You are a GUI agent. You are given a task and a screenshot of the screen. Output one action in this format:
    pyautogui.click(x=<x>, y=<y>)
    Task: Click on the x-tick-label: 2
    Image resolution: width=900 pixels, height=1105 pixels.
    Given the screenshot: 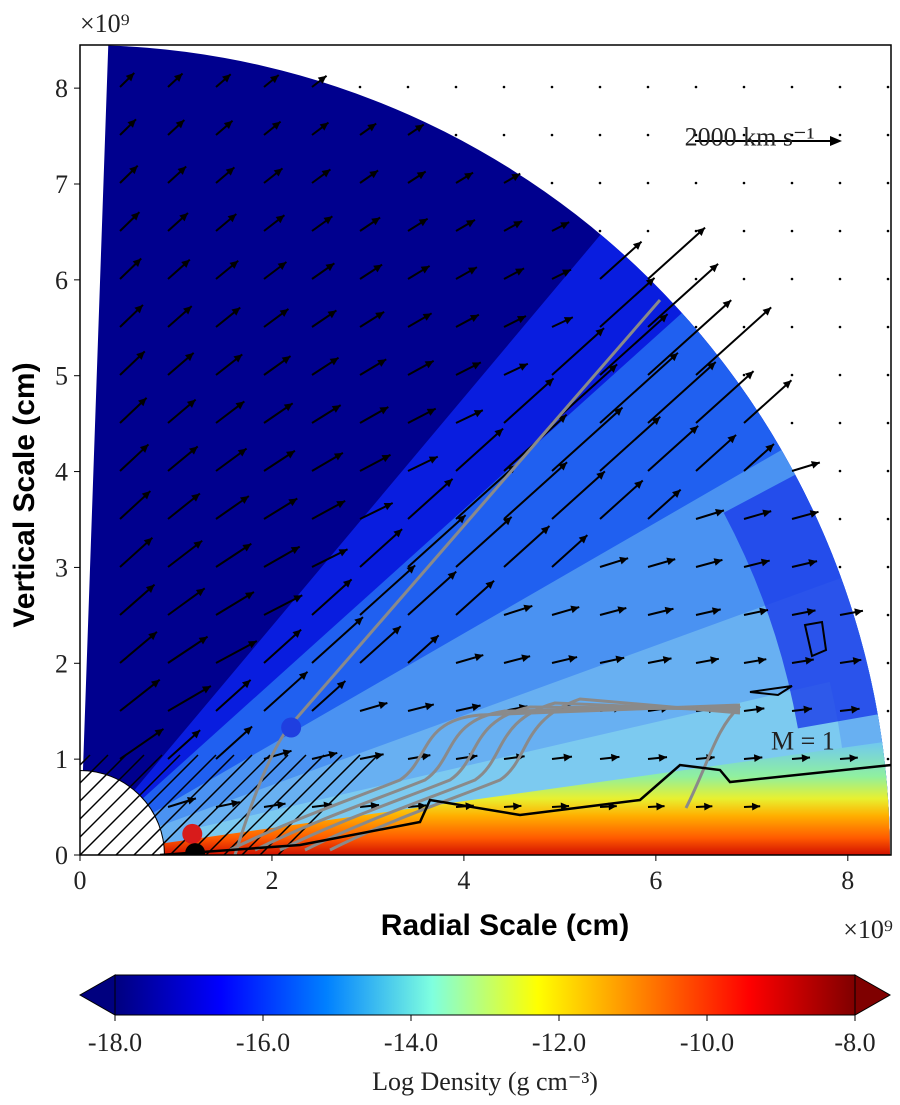 What is the action you would take?
    pyautogui.click(x=271, y=880)
    